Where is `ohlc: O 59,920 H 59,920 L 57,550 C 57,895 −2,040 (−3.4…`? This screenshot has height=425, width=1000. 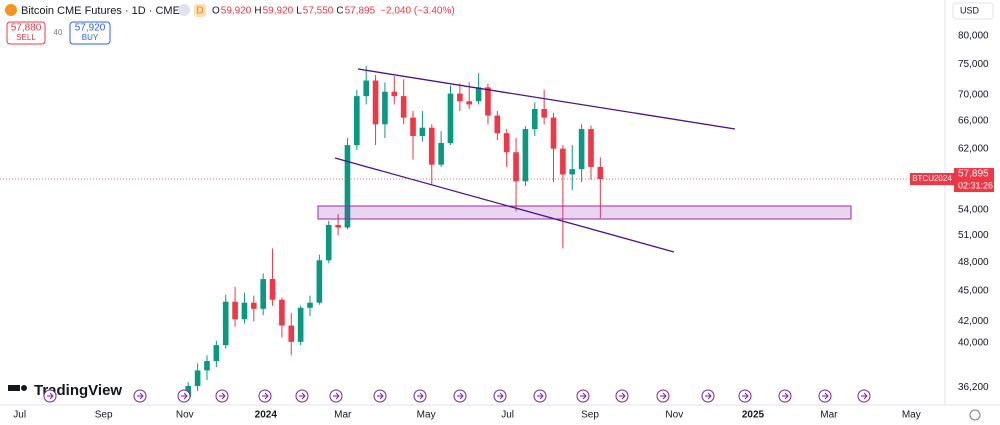 ohlc: O 59,920 H 59,920 L 57,550 C 57,895 −2,040 (−3.4… is located at coordinates (333, 11).